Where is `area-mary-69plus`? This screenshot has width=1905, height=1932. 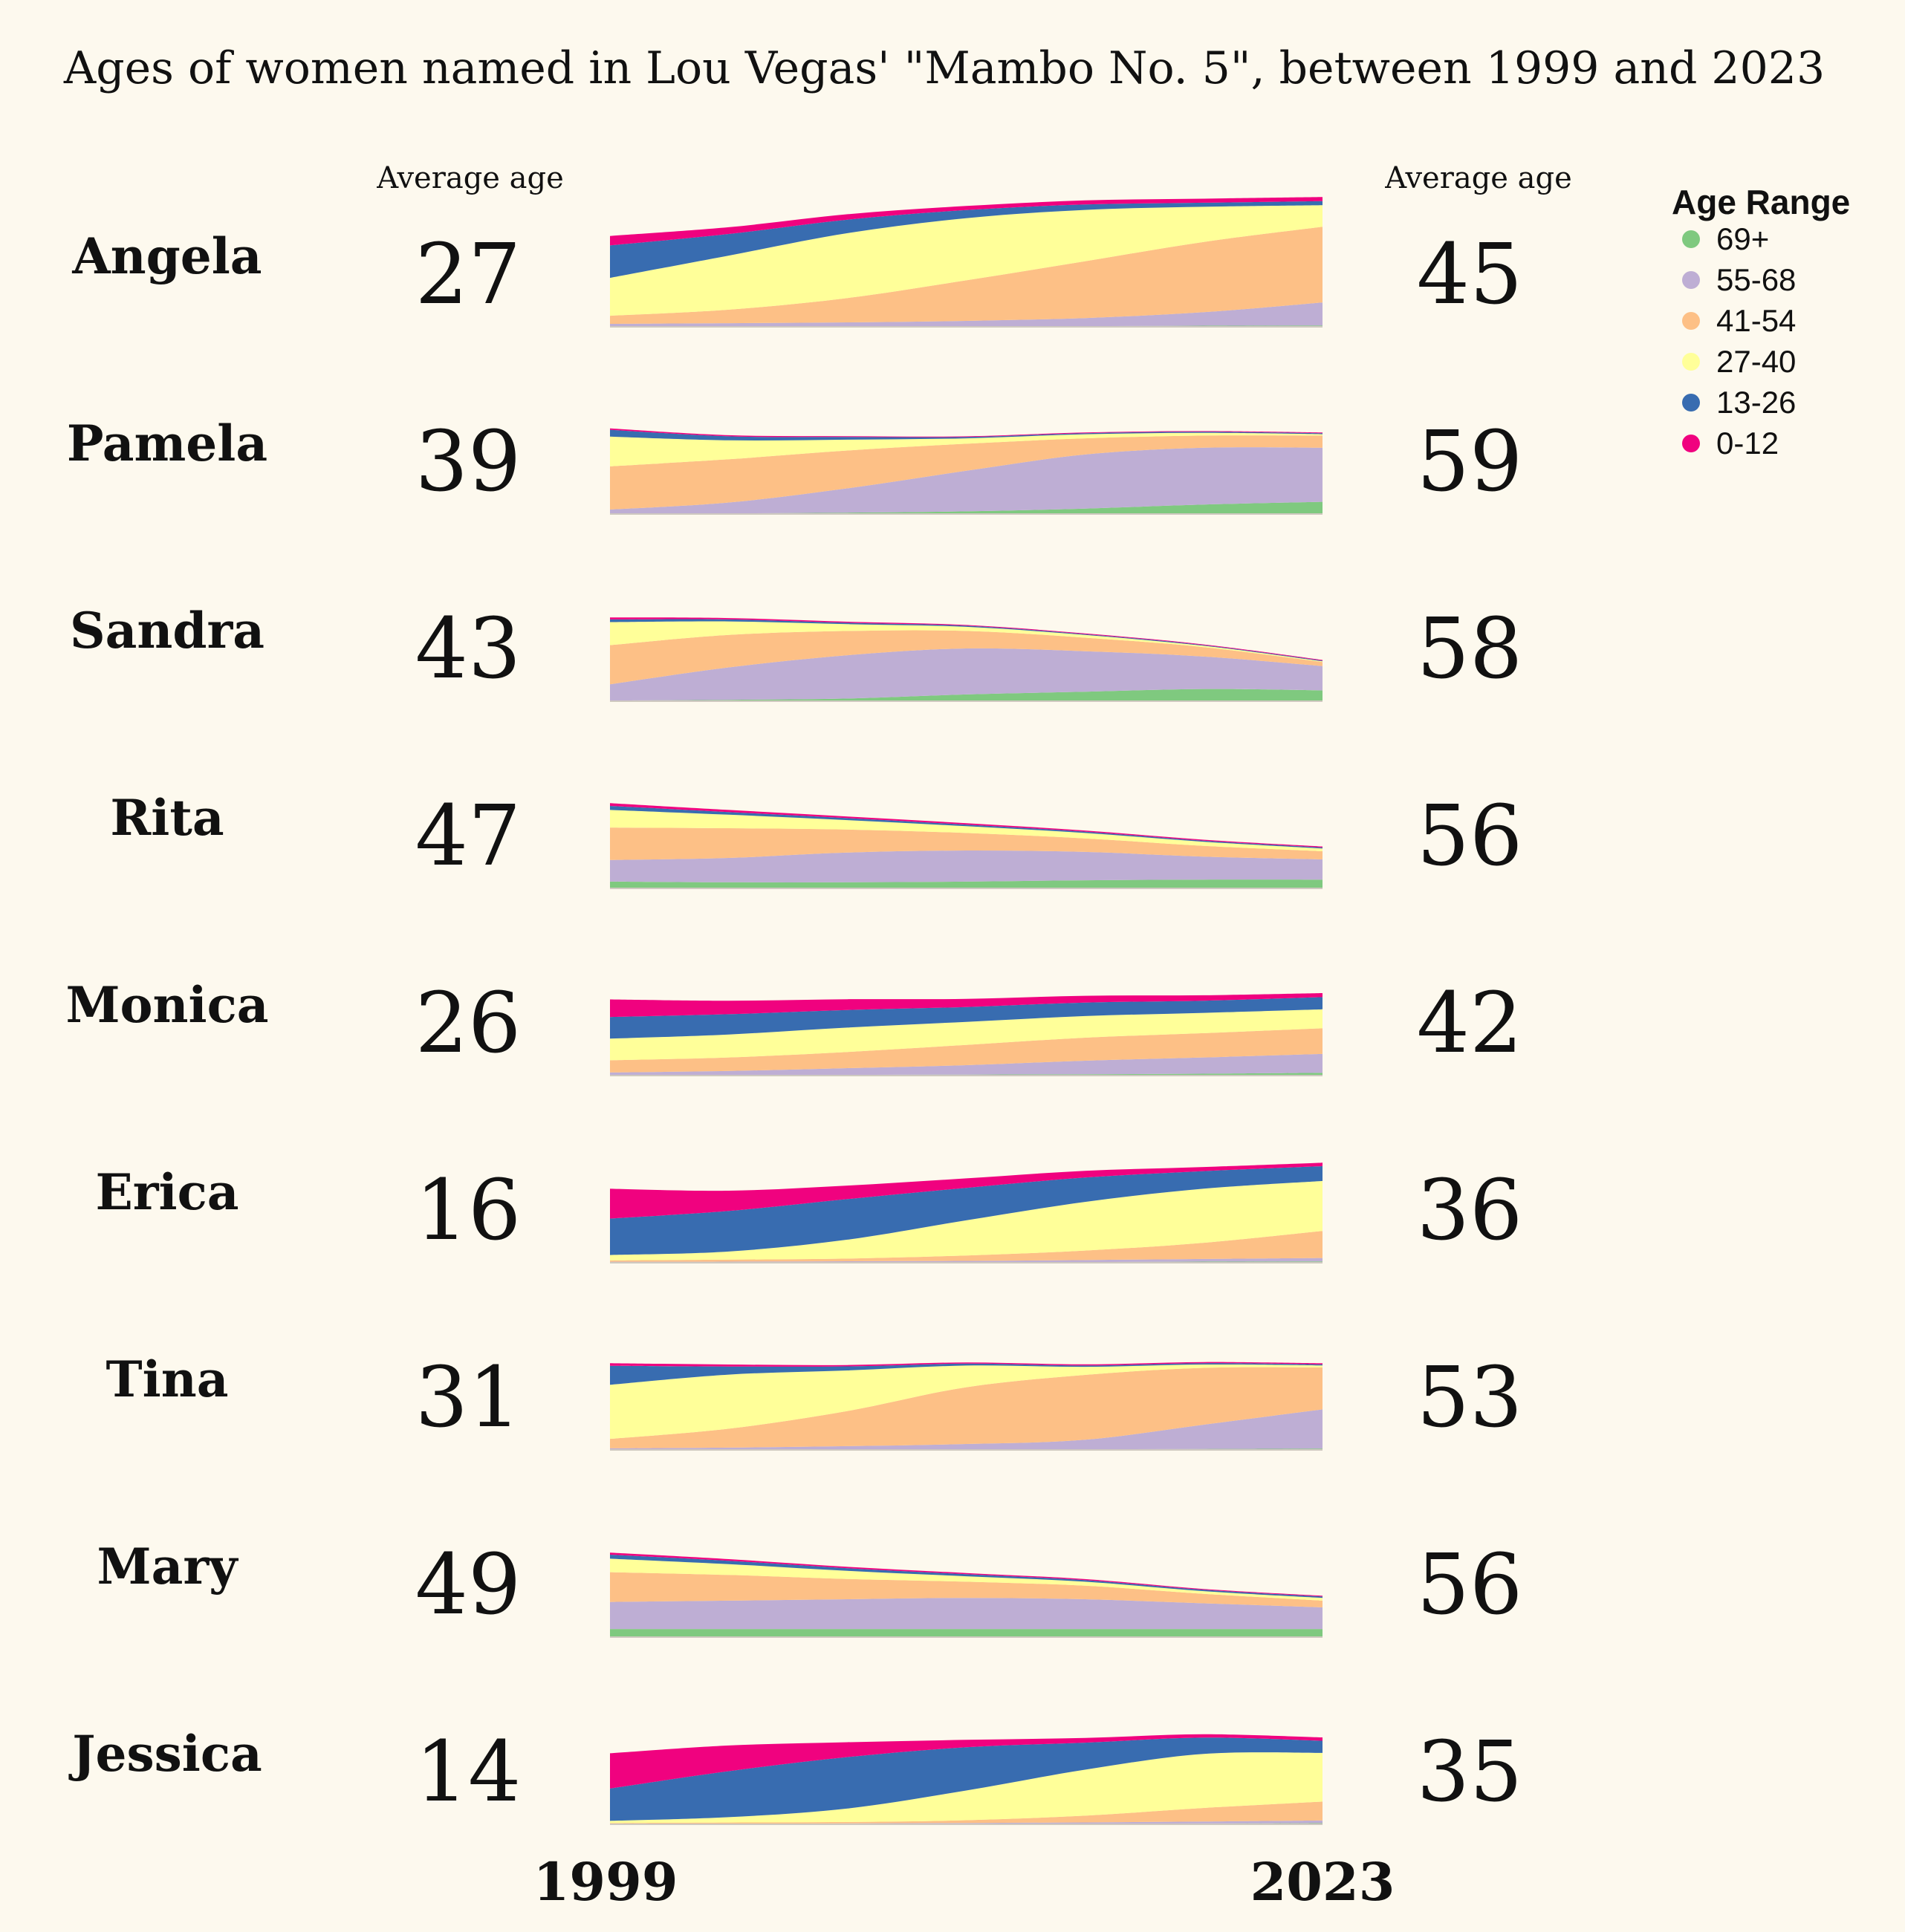
area-mary-69plus is located at coordinates (967, 1633).